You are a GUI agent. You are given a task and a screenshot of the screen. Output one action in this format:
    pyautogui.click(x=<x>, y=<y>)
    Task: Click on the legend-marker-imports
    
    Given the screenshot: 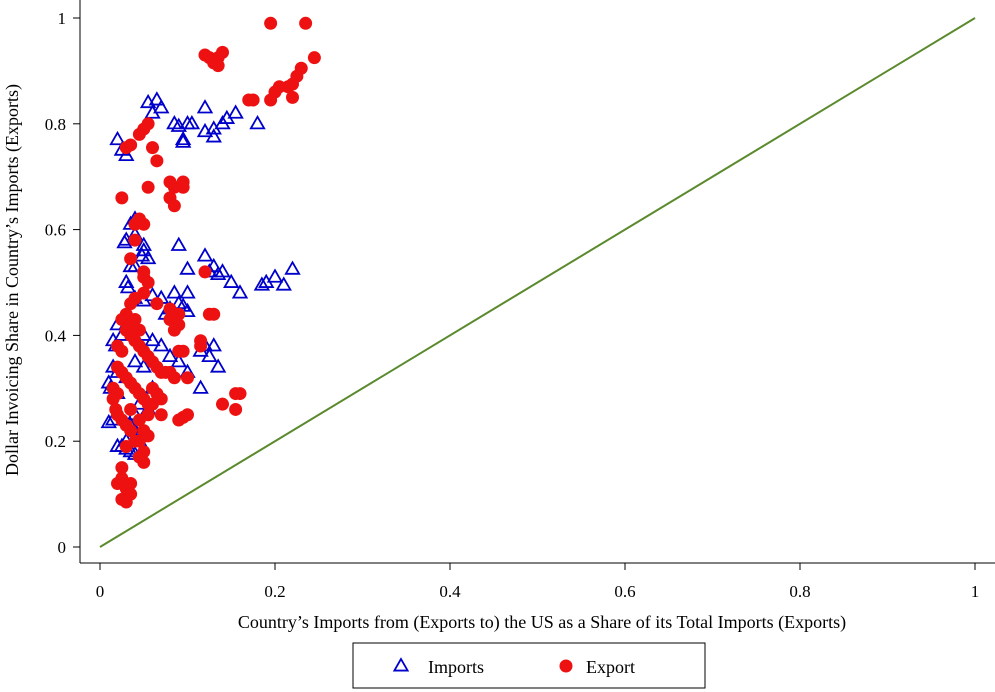 What is the action you would take?
    pyautogui.click(x=401, y=664)
    